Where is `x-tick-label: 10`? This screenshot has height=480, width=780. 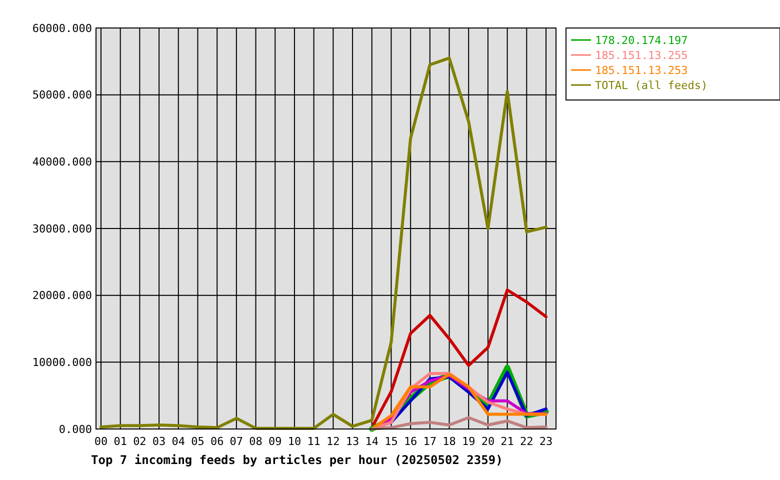
x-tick-label: 10 is located at coordinates (295, 441).